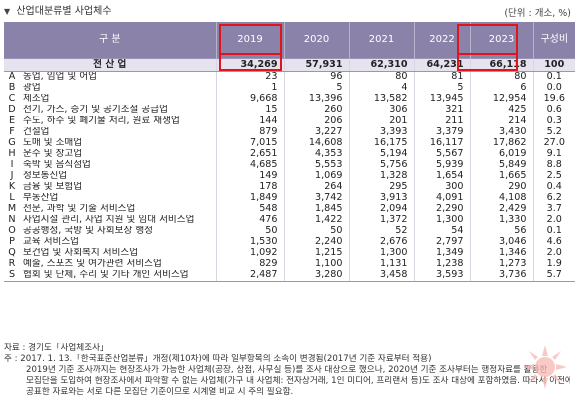 The height and width of the screenshot is (413, 577). Describe the element at coordinates (441, 276) in the screenshot. I see `count-2022: 3,593` at that location.